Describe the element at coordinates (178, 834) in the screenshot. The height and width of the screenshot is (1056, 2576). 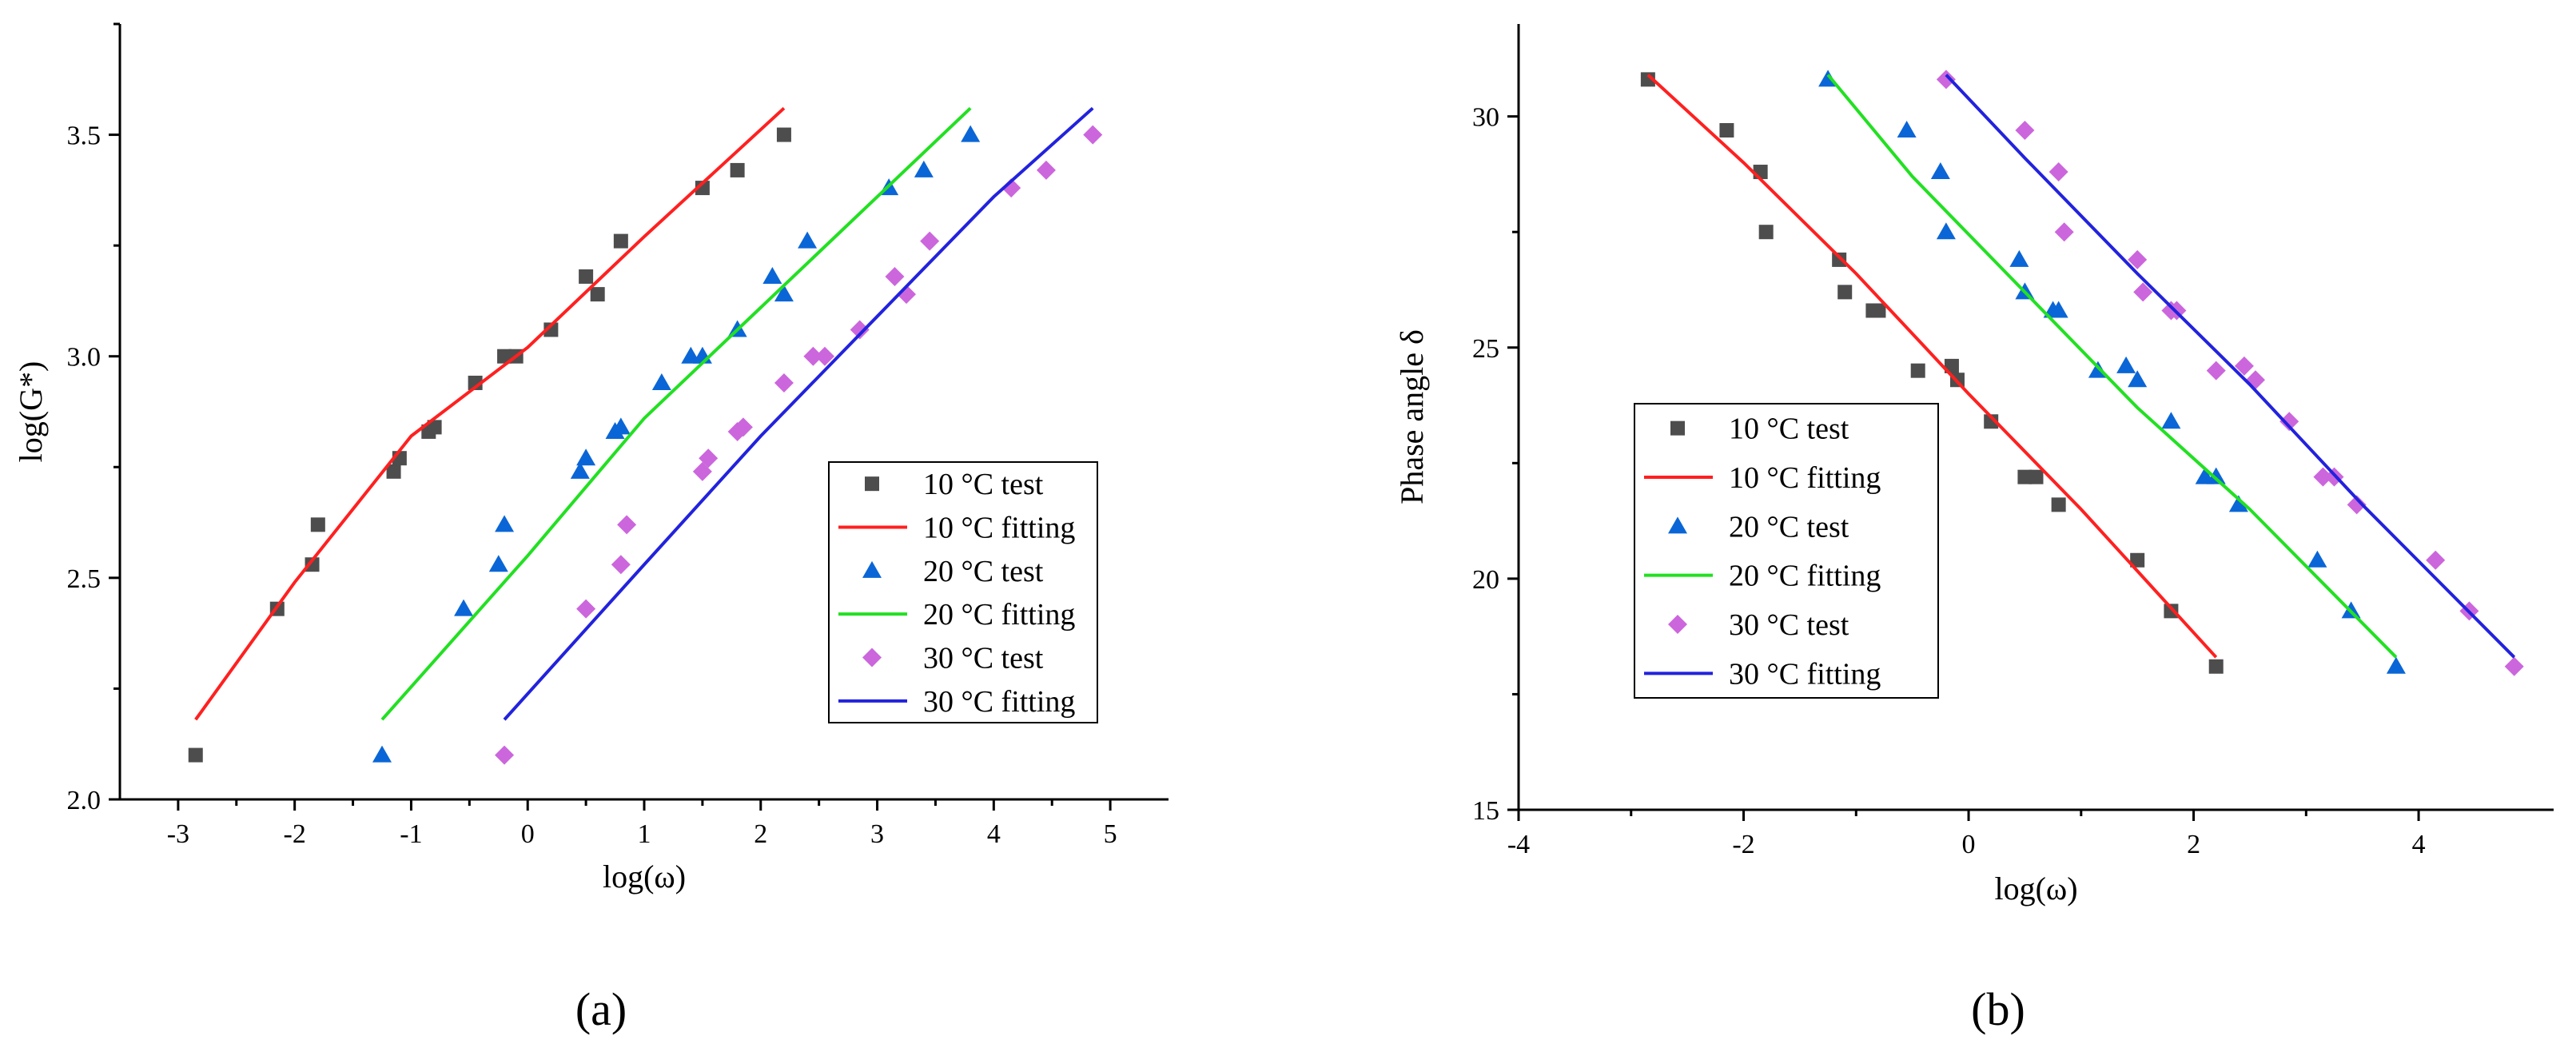
I see `x-tick-label: -3` at that location.